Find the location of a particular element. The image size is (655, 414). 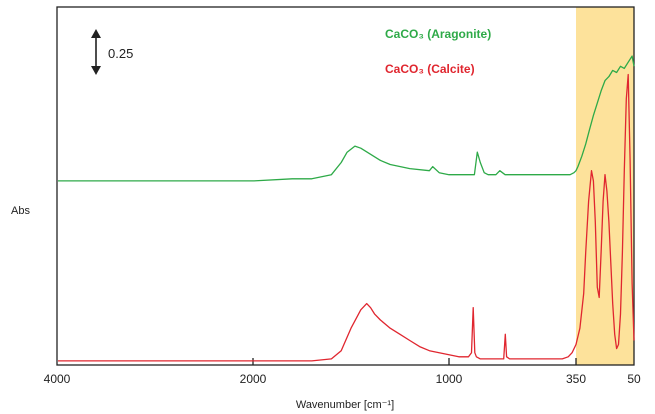

y-axis-label: Abs is located at coordinates (20, 211).